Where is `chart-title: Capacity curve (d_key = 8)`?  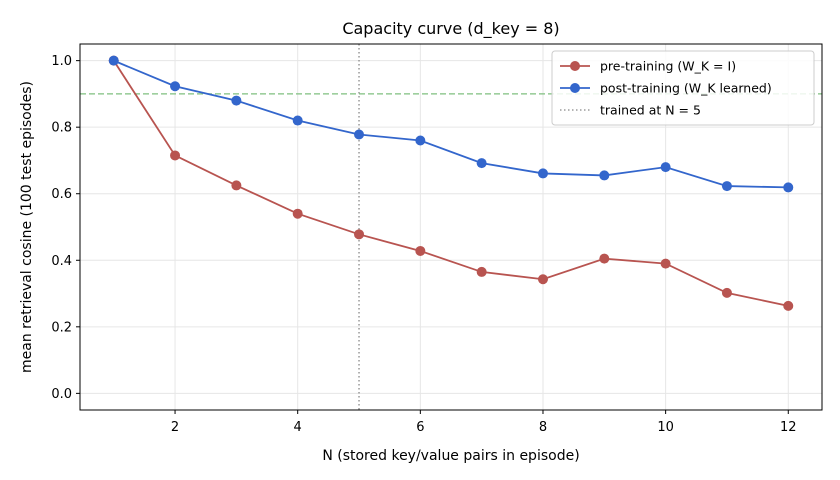 chart-title: Capacity curve (d_key = 8) is located at coordinates (450, 29).